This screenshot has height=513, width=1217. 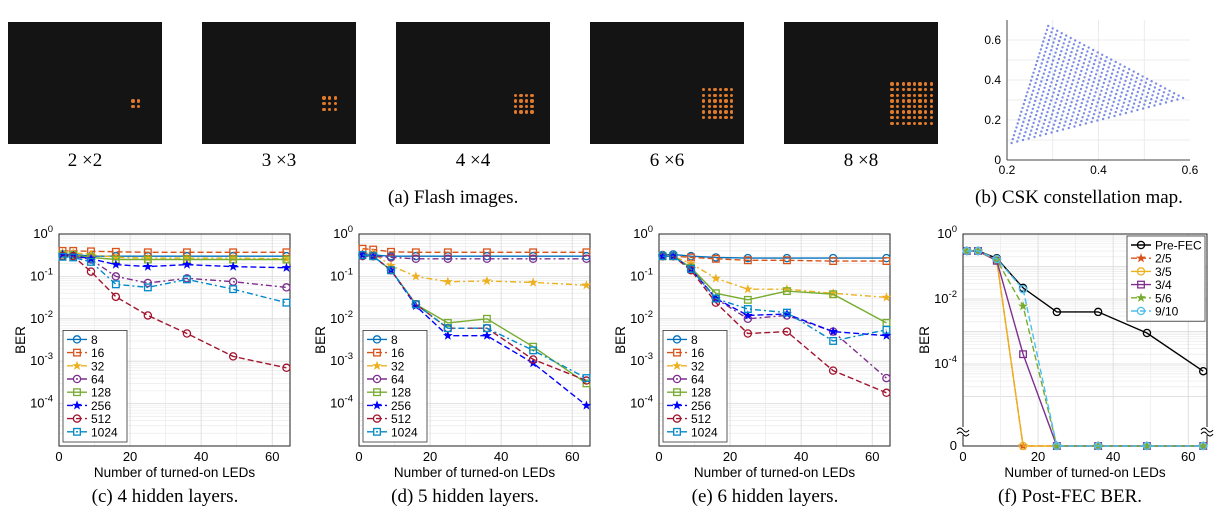 What do you see at coordinates (453, 197) in the screenshot?
I see `caption-a: (a) Flash images.` at bounding box center [453, 197].